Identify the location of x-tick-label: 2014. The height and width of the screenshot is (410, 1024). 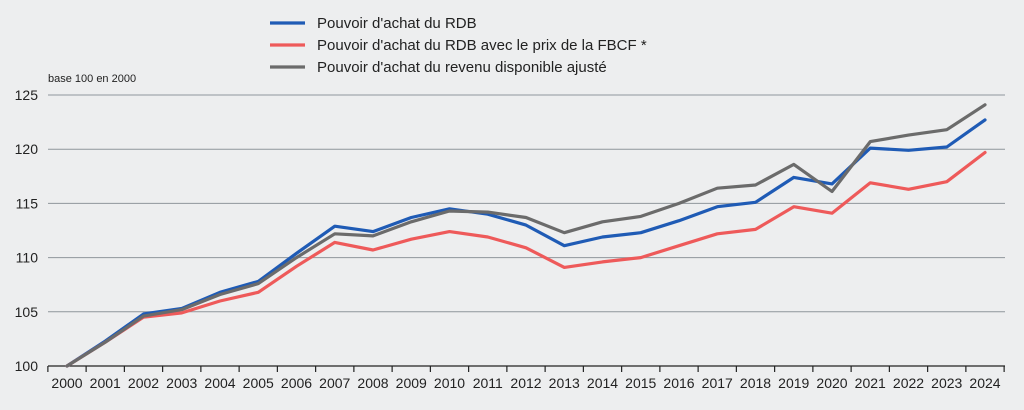
(602, 383).